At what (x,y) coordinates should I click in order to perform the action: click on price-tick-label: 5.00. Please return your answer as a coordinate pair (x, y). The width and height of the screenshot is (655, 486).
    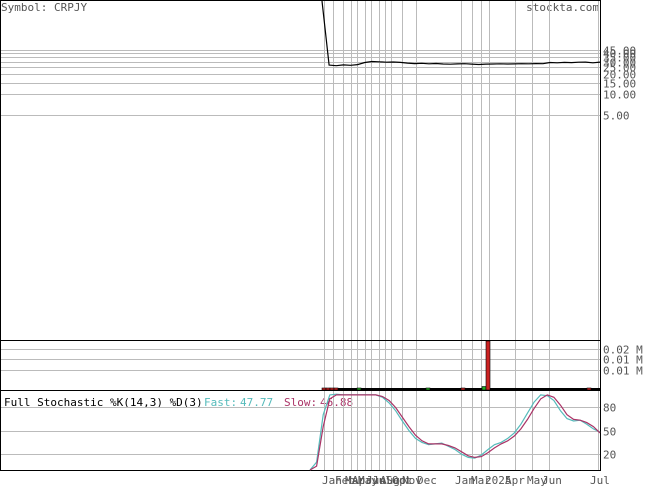
    Looking at the image, I should click on (616, 116).